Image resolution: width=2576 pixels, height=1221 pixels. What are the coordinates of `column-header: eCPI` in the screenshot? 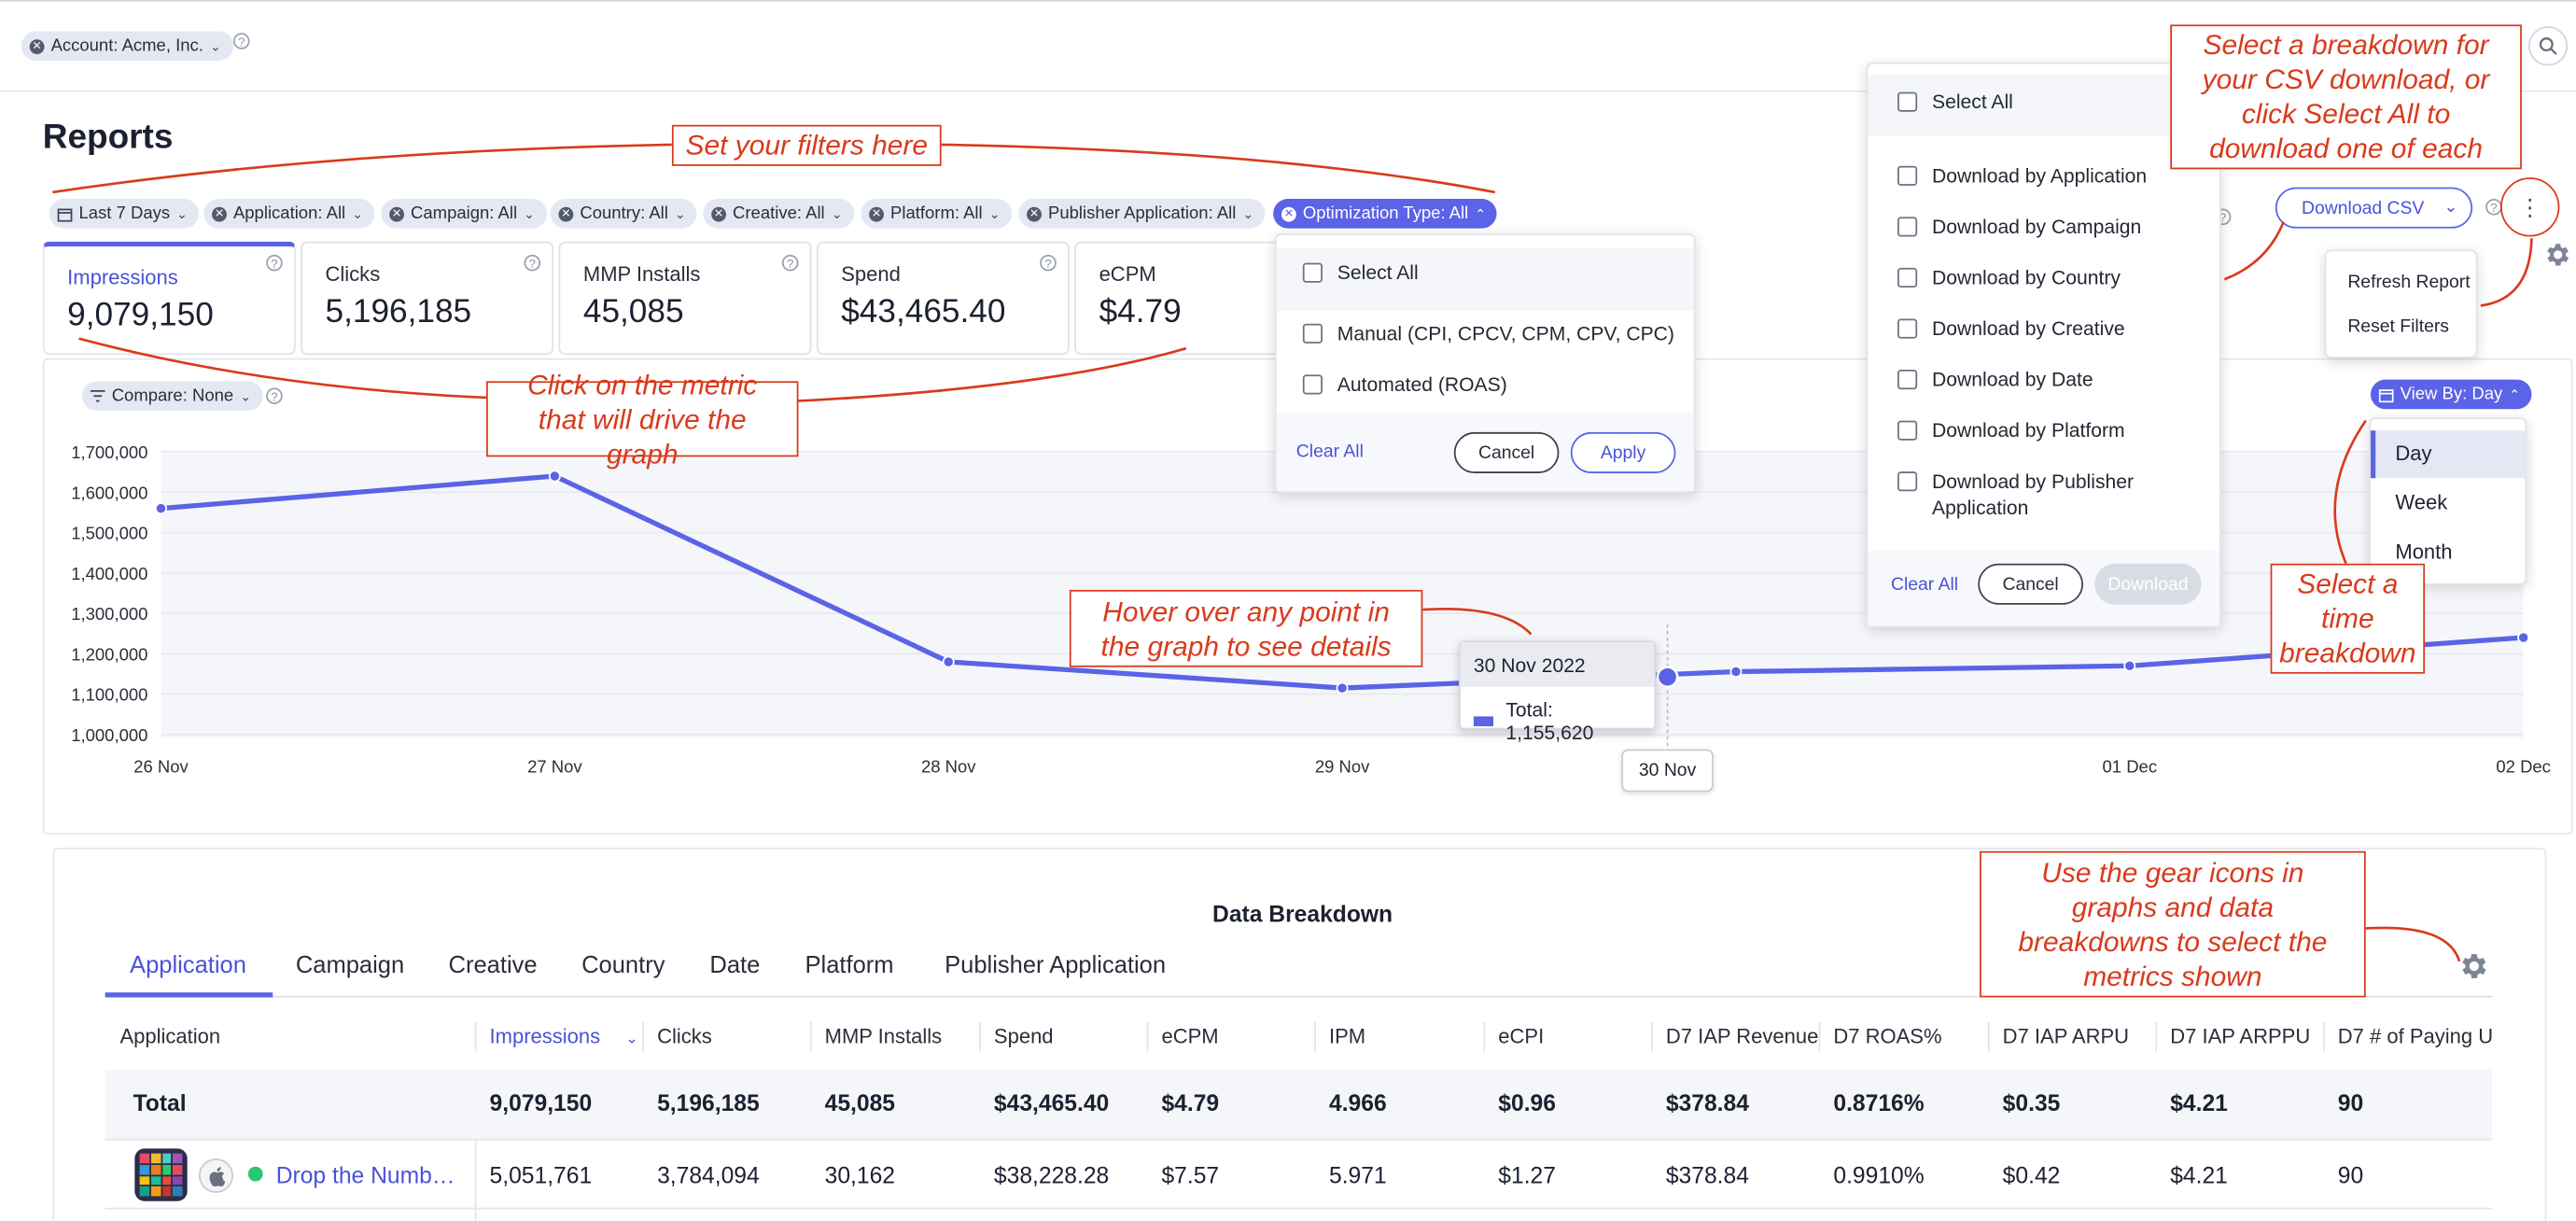 It's located at (1521, 1037).